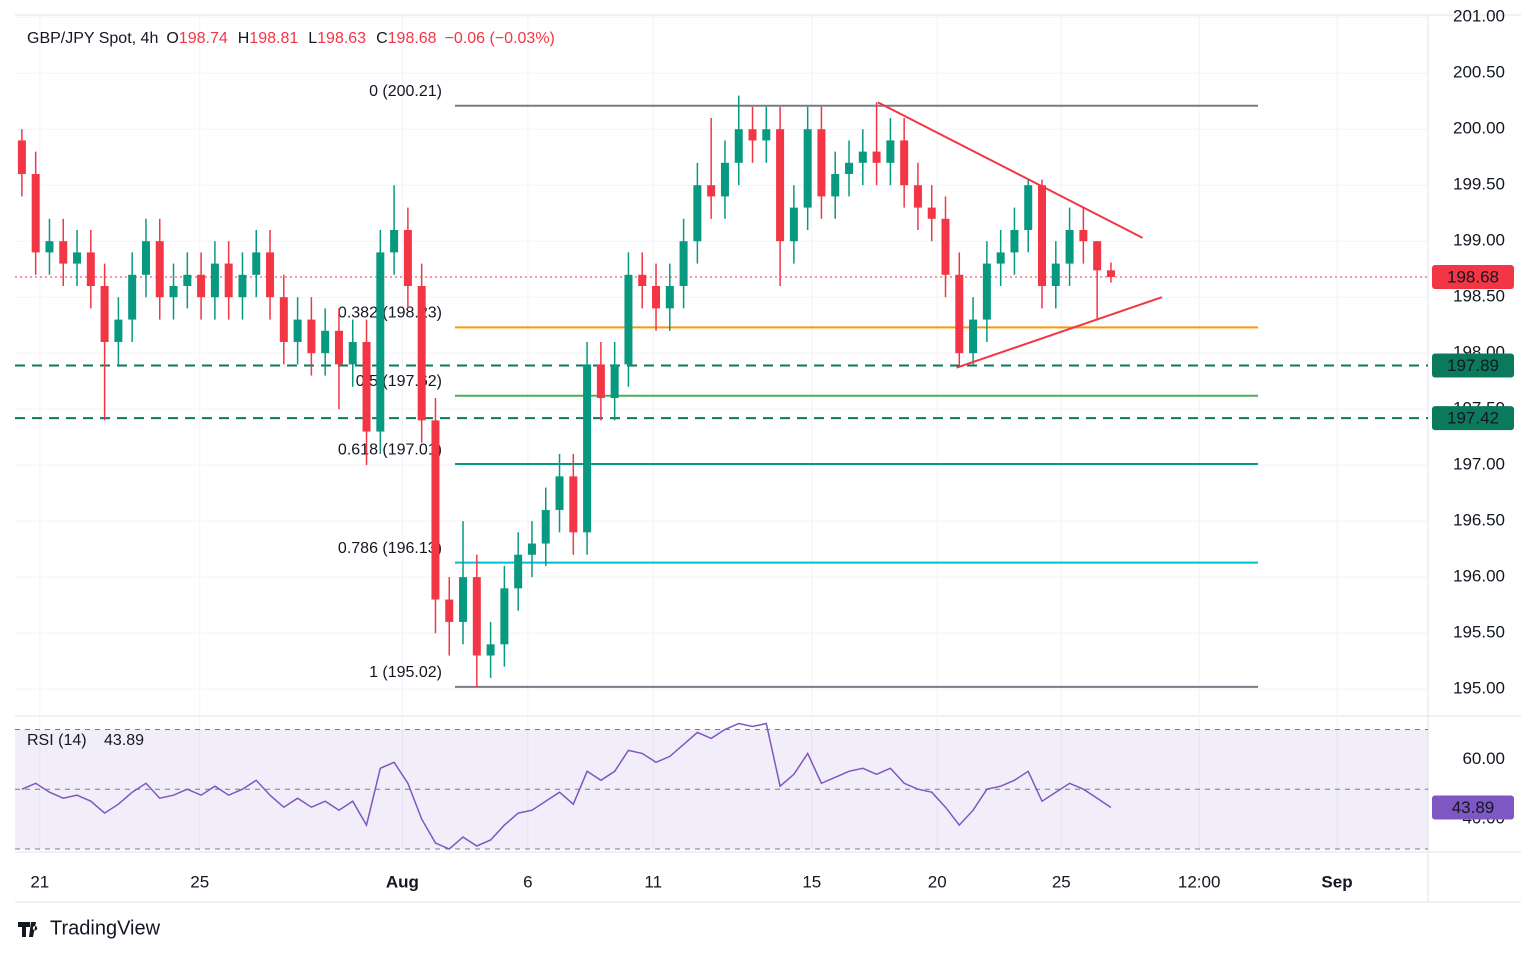 Image resolution: width=1536 pixels, height=955 pixels. What do you see at coordinates (653, 881) in the screenshot?
I see `x-tick-label: 11` at bounding box center [653, 881].